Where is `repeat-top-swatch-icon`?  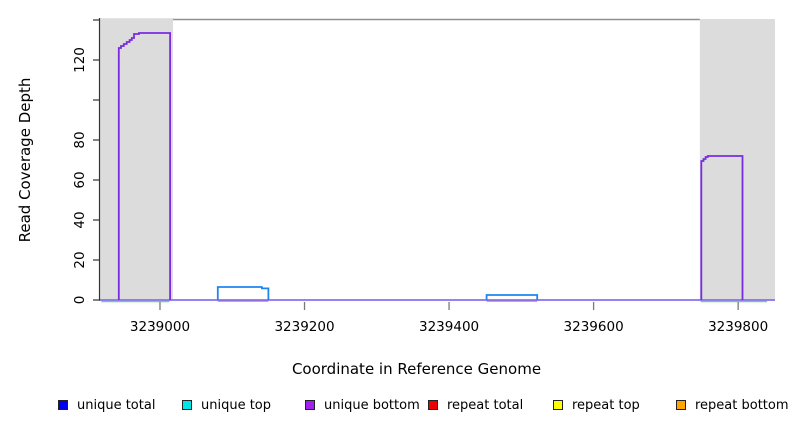
repeat-top-swatch-icon is located at coordinates (558, 405).